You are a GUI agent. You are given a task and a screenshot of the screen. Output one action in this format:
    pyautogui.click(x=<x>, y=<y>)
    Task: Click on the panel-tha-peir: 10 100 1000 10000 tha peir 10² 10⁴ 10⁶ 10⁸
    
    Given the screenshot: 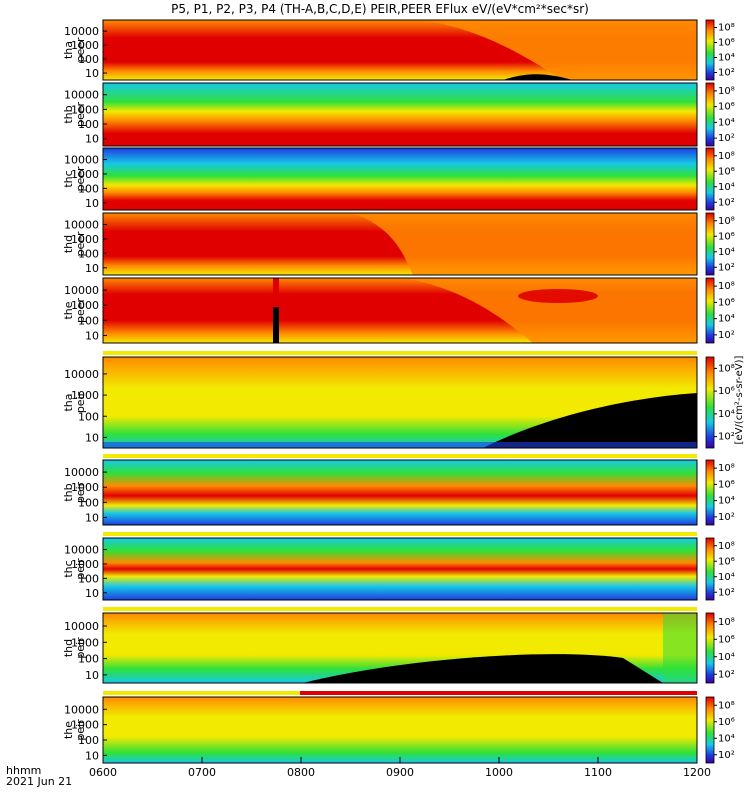 What is the action you would take?
    pyautogui.click(x=398, y=400)
    